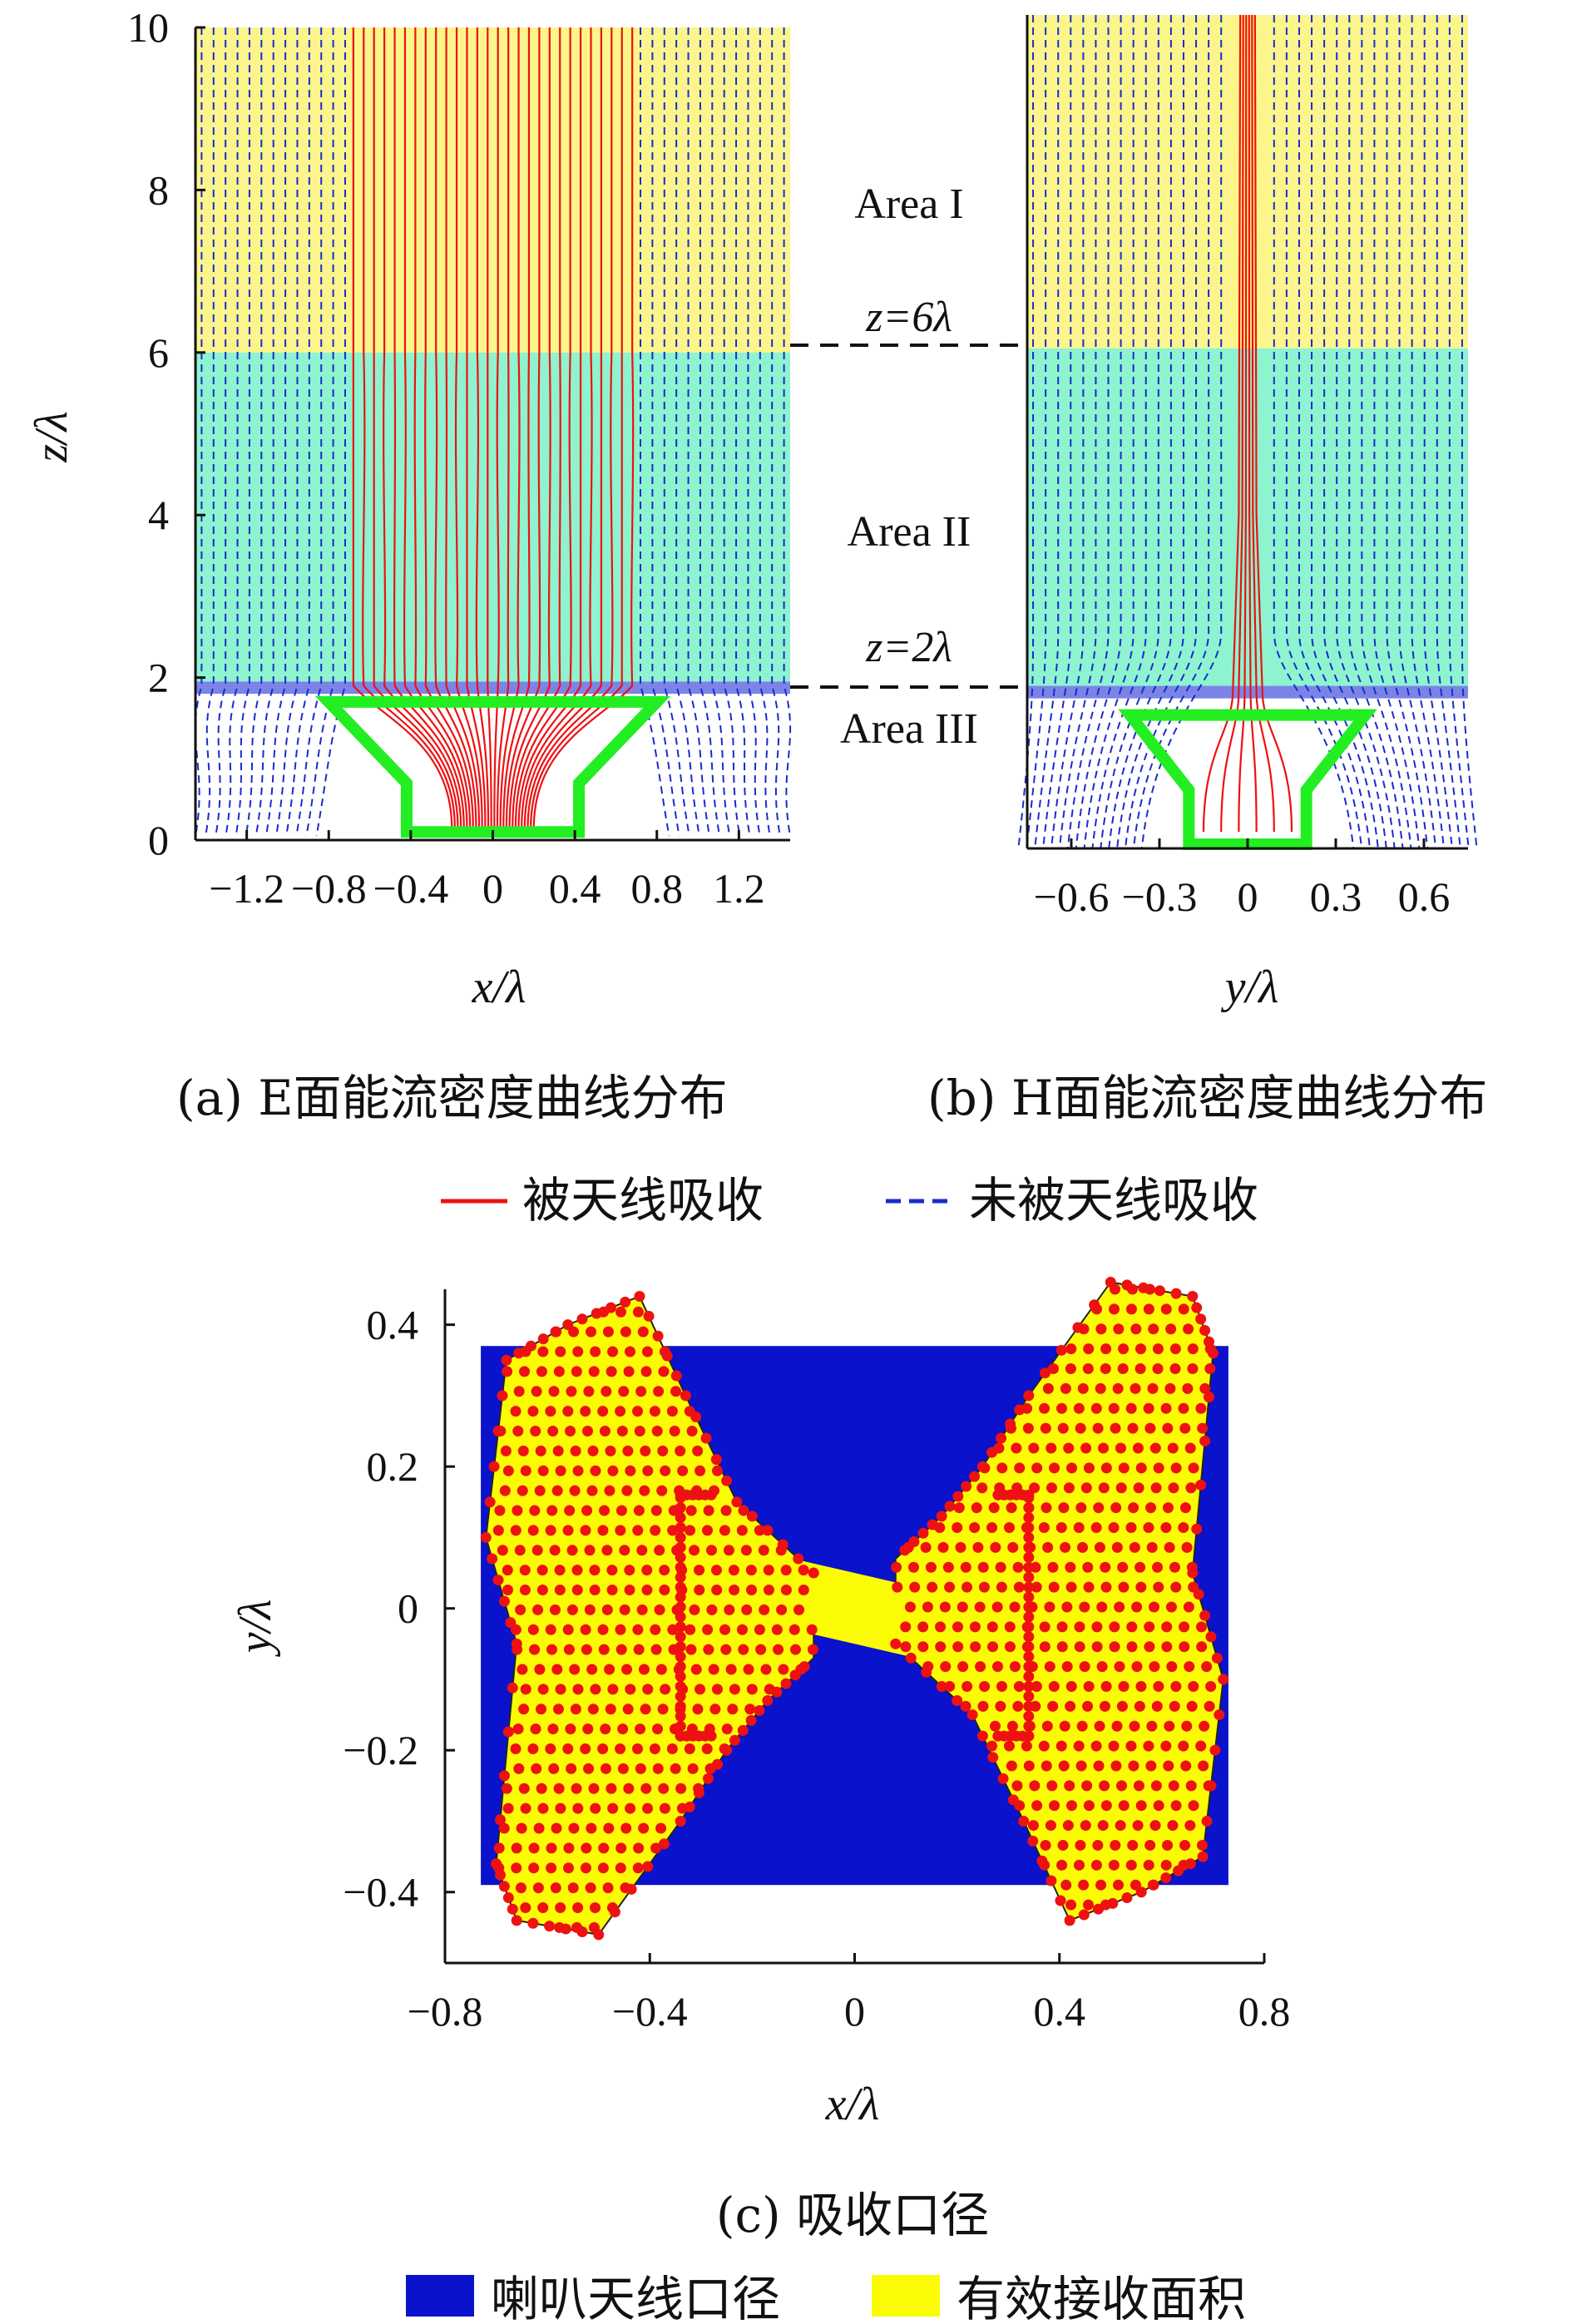 The height and width of the screenshot is (2324, 1572). What do you see at coordinates (159, 352) in the screenshot?
I see `panel-a-y-tick-label: 6` at bounding box center [159, 352].